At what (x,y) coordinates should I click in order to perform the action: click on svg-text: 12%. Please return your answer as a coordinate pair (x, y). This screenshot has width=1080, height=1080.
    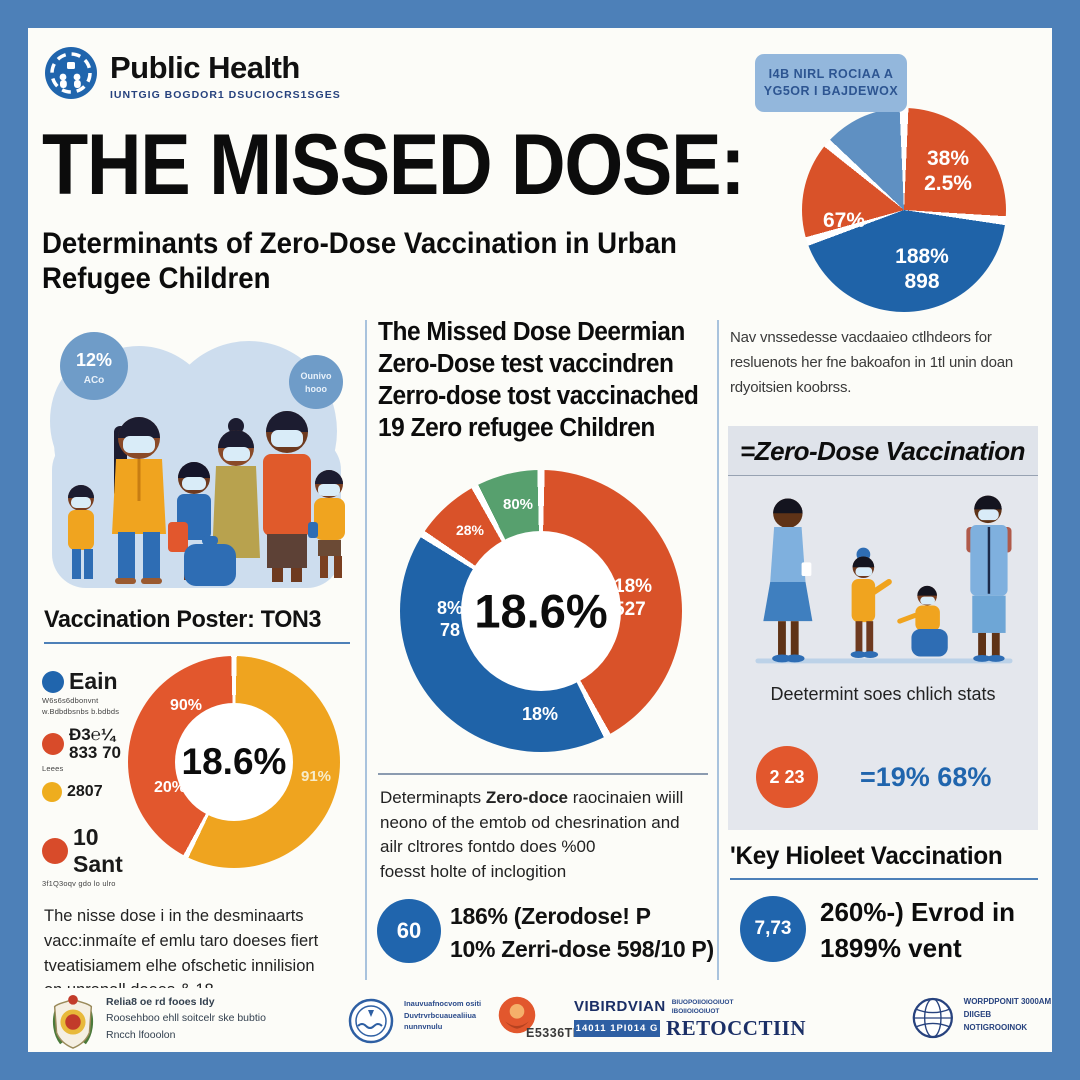
    Looking at the image, I should click on (94, 360).